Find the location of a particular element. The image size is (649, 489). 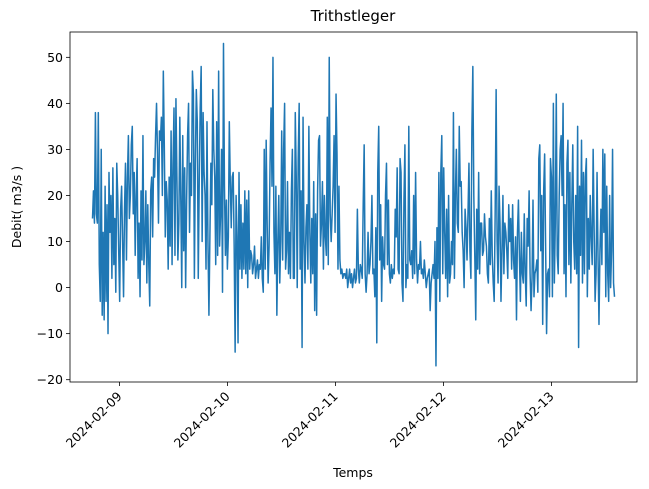

y-tick-label: −20 is located at coordinates (50, 379).